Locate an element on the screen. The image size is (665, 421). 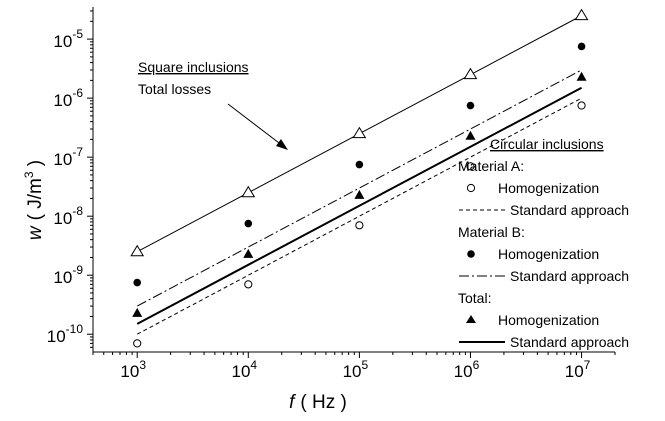
y-tick-label: 10⁻¹⁰ is located at coordinates (65, 334).